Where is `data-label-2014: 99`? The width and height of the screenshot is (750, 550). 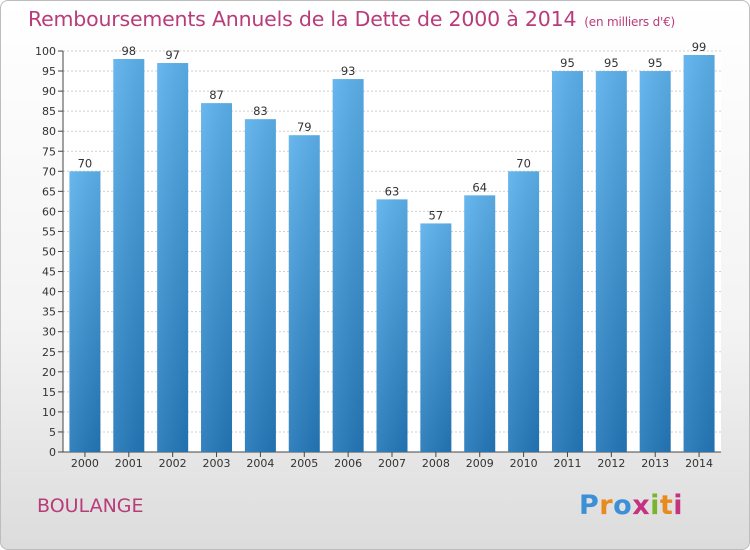
data-label-2014: 99 is located at coordinates (699, 47).